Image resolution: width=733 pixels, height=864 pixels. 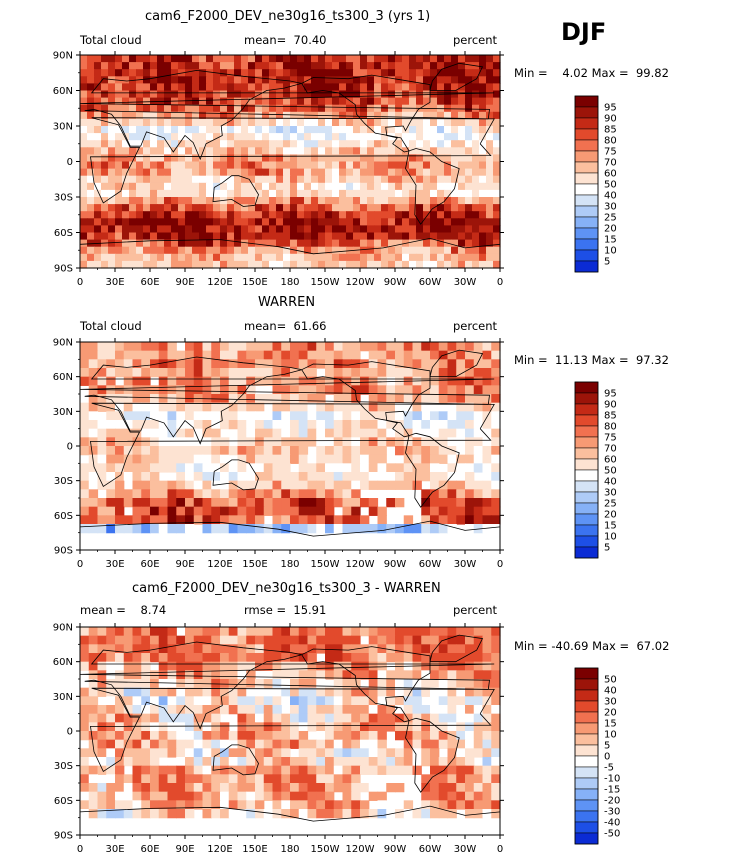 I want to click on colorbar-swatch, so click(x=586, y=717).